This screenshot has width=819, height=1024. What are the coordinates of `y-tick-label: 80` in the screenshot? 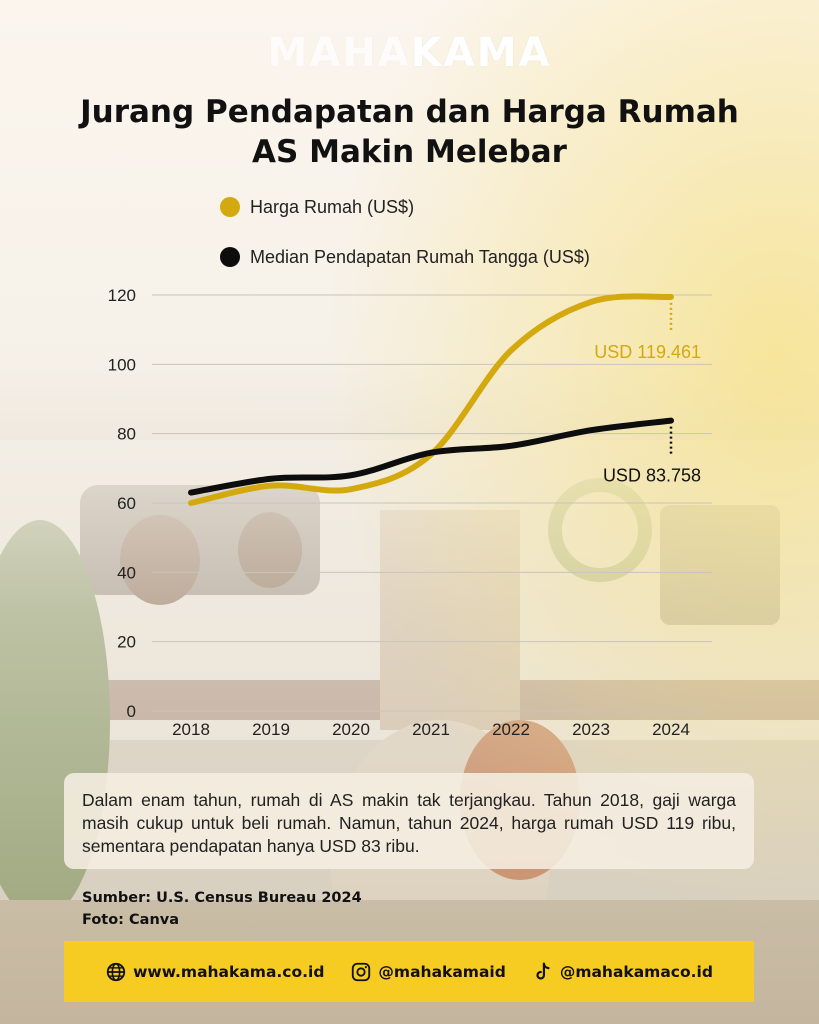 It's located at (126, 434).